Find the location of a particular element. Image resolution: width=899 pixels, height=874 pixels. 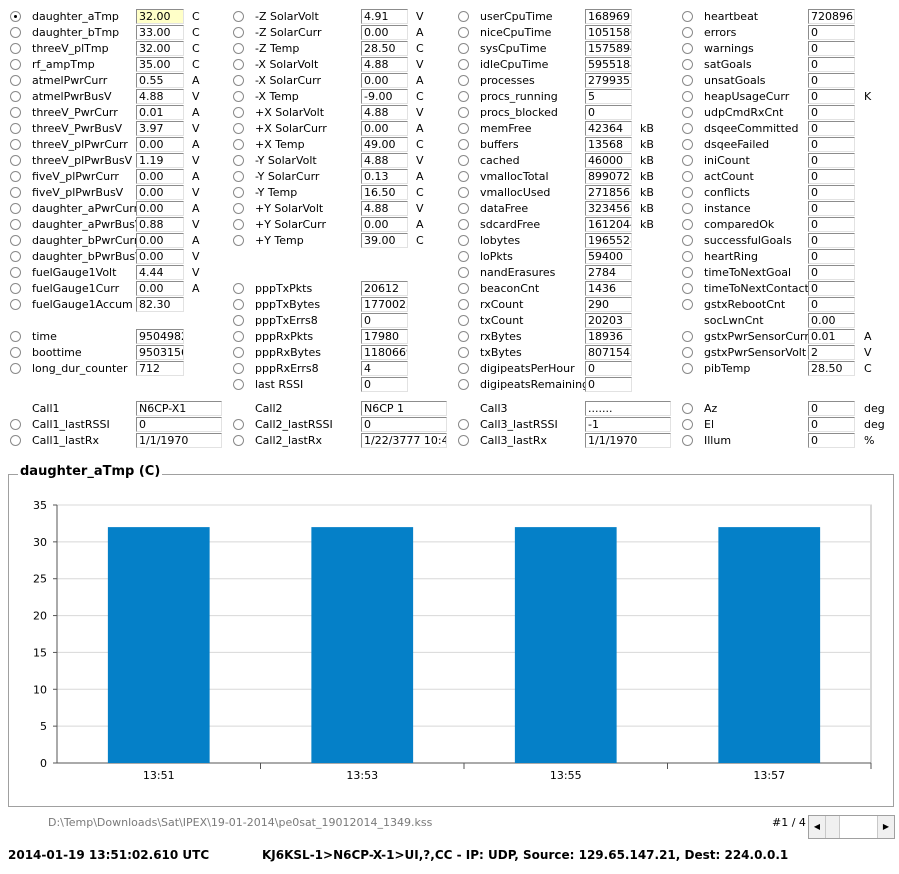

scroll-thumb is located at coordinates (860, 827).